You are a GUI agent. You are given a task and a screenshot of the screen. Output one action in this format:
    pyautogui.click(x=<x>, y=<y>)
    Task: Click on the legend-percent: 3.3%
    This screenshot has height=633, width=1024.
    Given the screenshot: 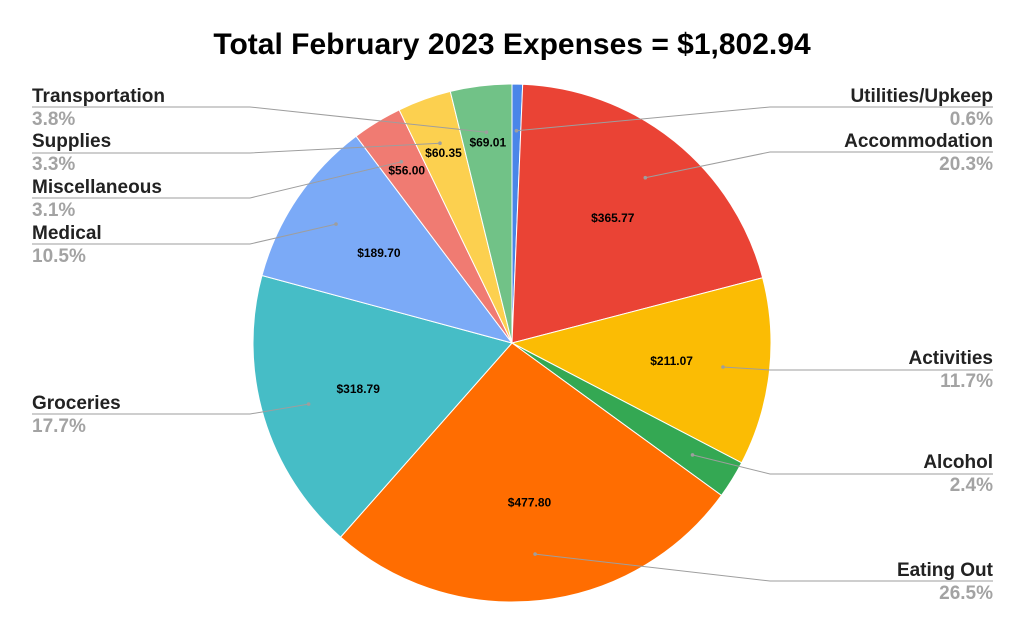 What is the action you would take?
    pyautogui.click(x=54, y=164)
    